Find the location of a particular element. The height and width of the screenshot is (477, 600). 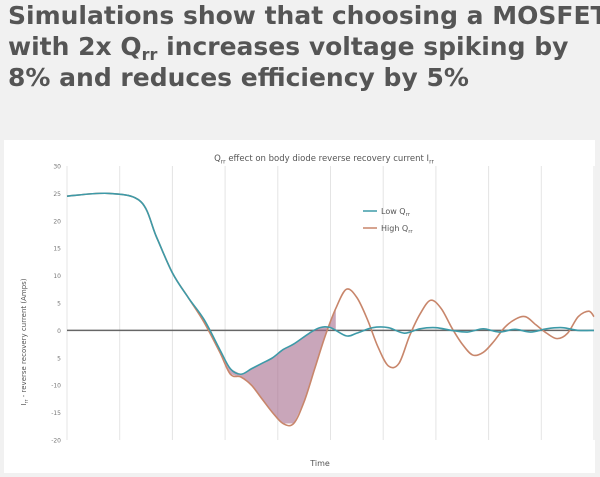

headline-line-1: Simulations show that choosing a MOSFET is located at coordinates (304, 15).